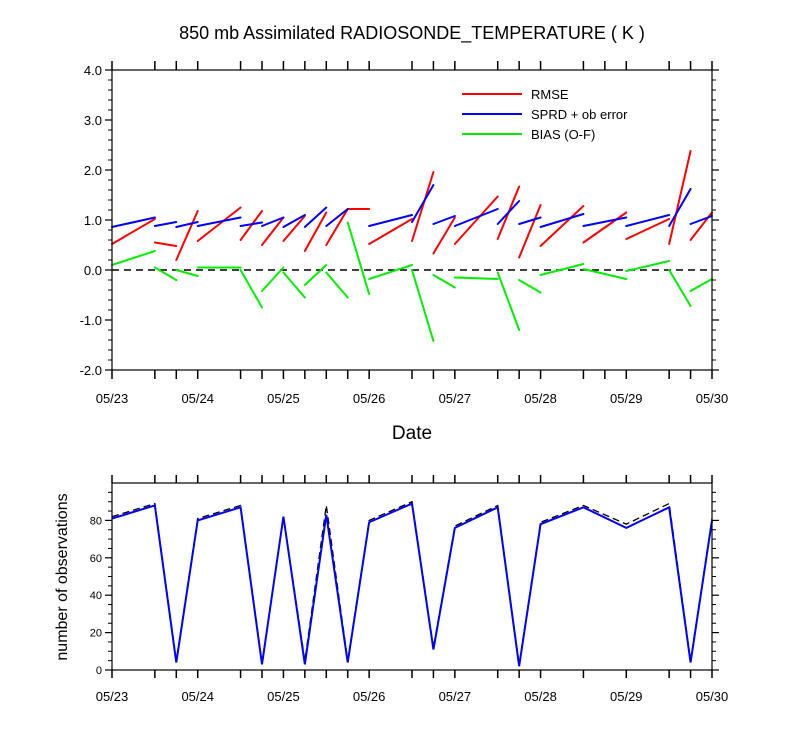 The image size is (800, 750). I want to click on series-sprd-ob-error, so click(412, 206).